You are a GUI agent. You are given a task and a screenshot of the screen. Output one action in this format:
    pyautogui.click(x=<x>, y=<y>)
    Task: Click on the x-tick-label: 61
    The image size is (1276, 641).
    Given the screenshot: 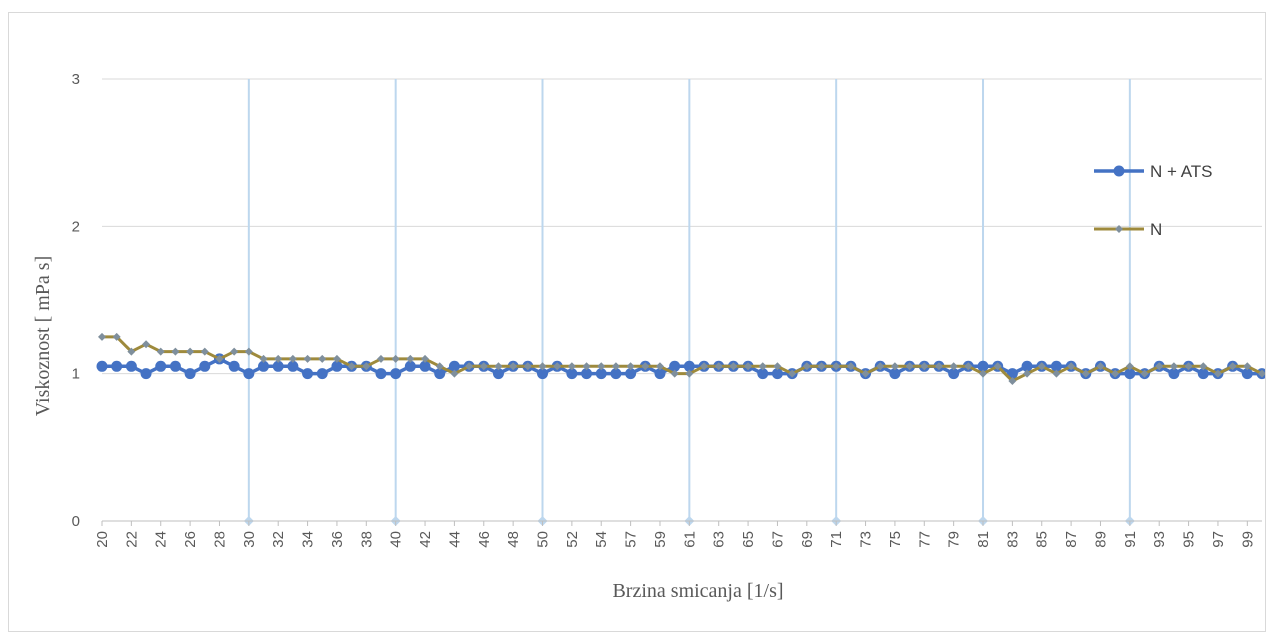 What is the action you would take?
    pyautogui.click(x=689, y=539)
    